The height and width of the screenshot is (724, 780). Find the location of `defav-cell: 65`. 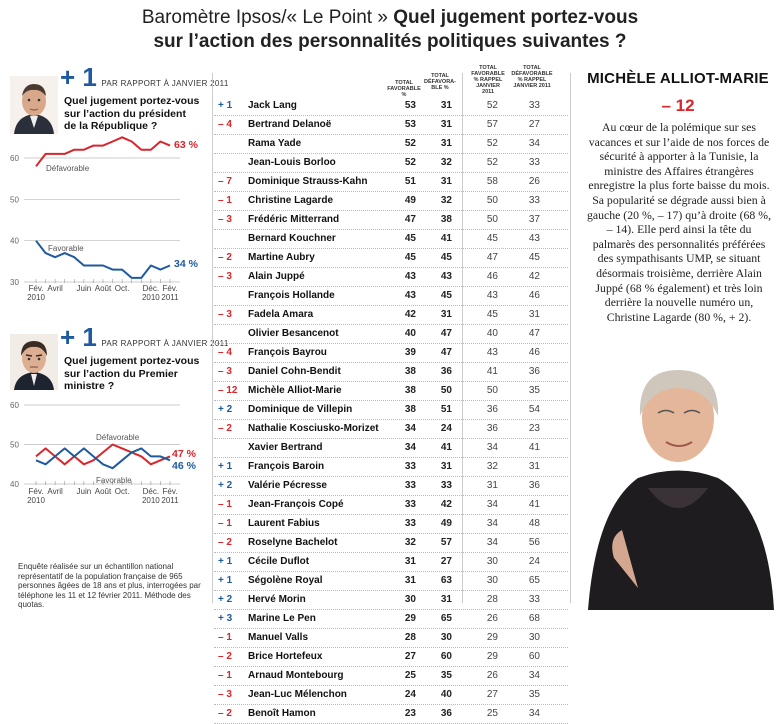

defav-cell: 65 is located at coordinates (446, 618).